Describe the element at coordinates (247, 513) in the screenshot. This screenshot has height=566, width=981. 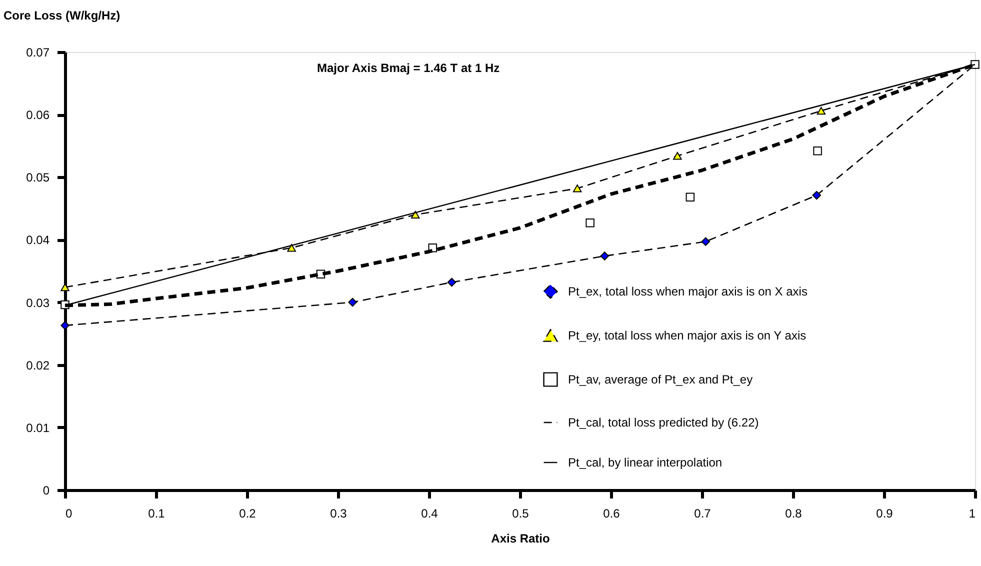
I see `x-tick-label: 0.2` at that location.